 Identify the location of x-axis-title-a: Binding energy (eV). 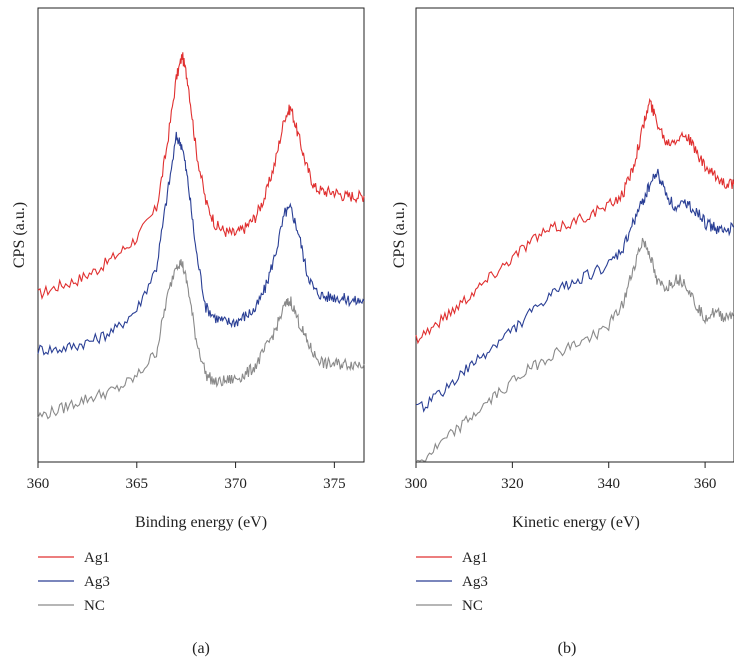
(201, 522).